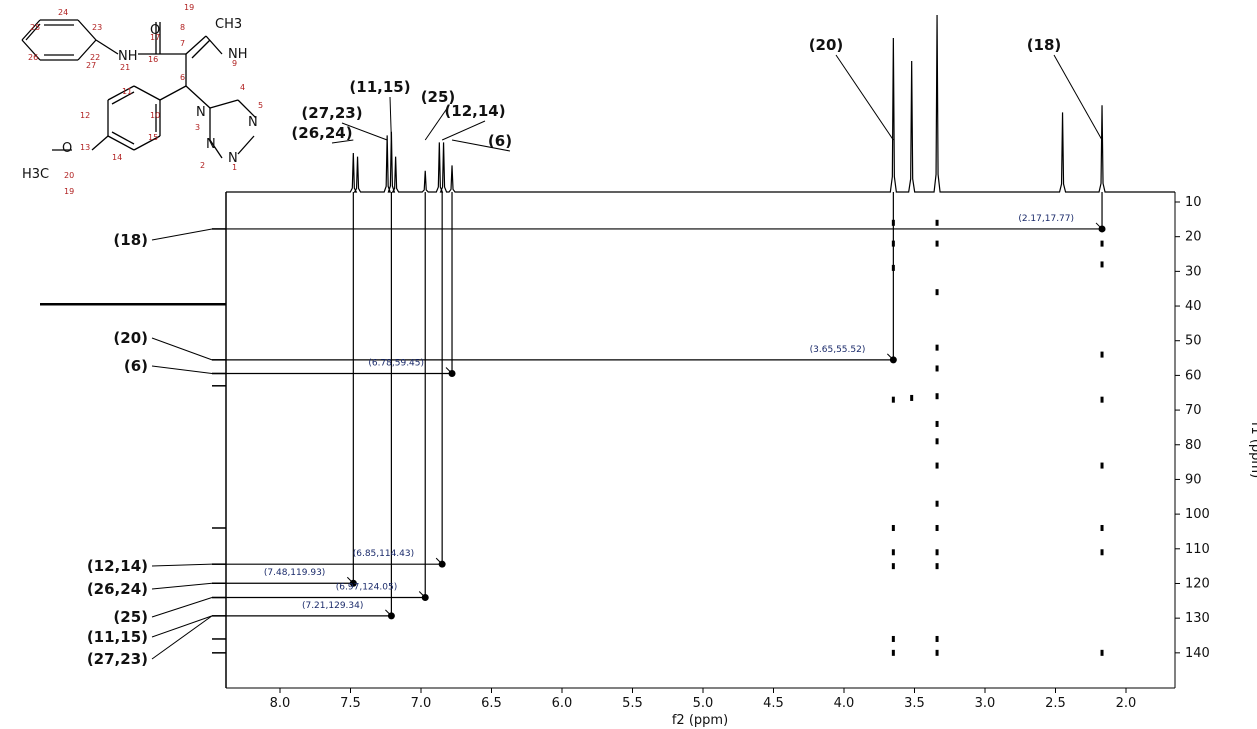 The width and height of the screenshot is (1257, 729). Describe the element at coordinates (153, 59) in the screenshot. I see `atom-number: 16` at that location.